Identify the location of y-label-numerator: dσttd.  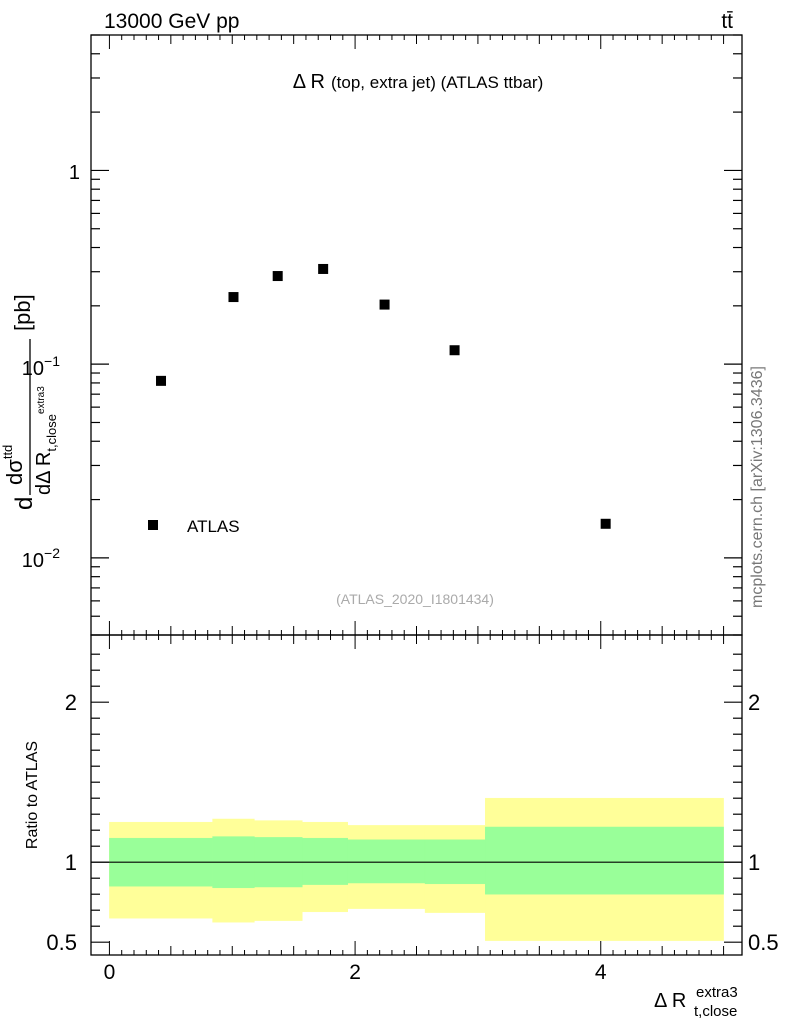
(13, 465).